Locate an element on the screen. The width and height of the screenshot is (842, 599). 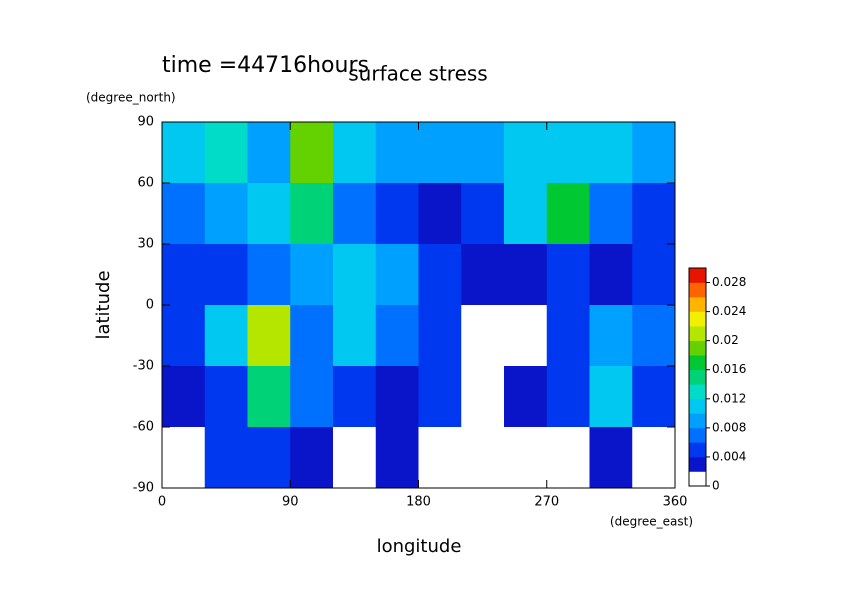
colorbar-tick-label: 0.012 is located at coordinates (729, 398).